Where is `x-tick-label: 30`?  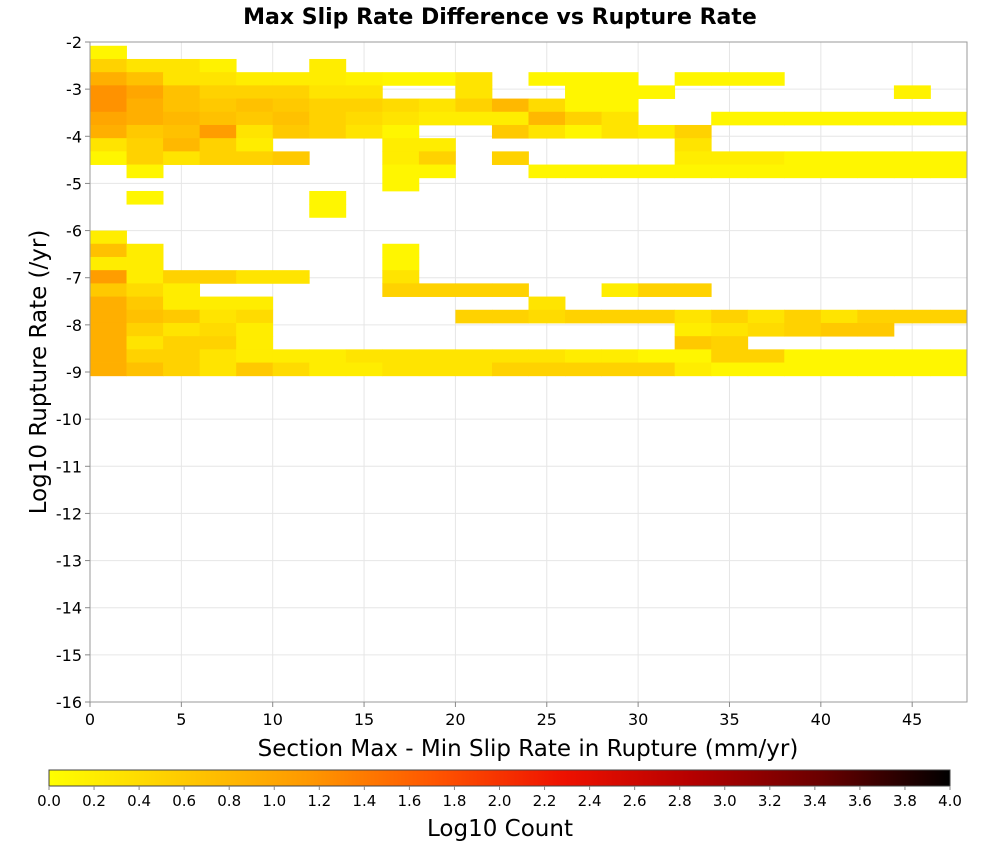 x-tick-label: 30 is located at coordinates (638, 719).